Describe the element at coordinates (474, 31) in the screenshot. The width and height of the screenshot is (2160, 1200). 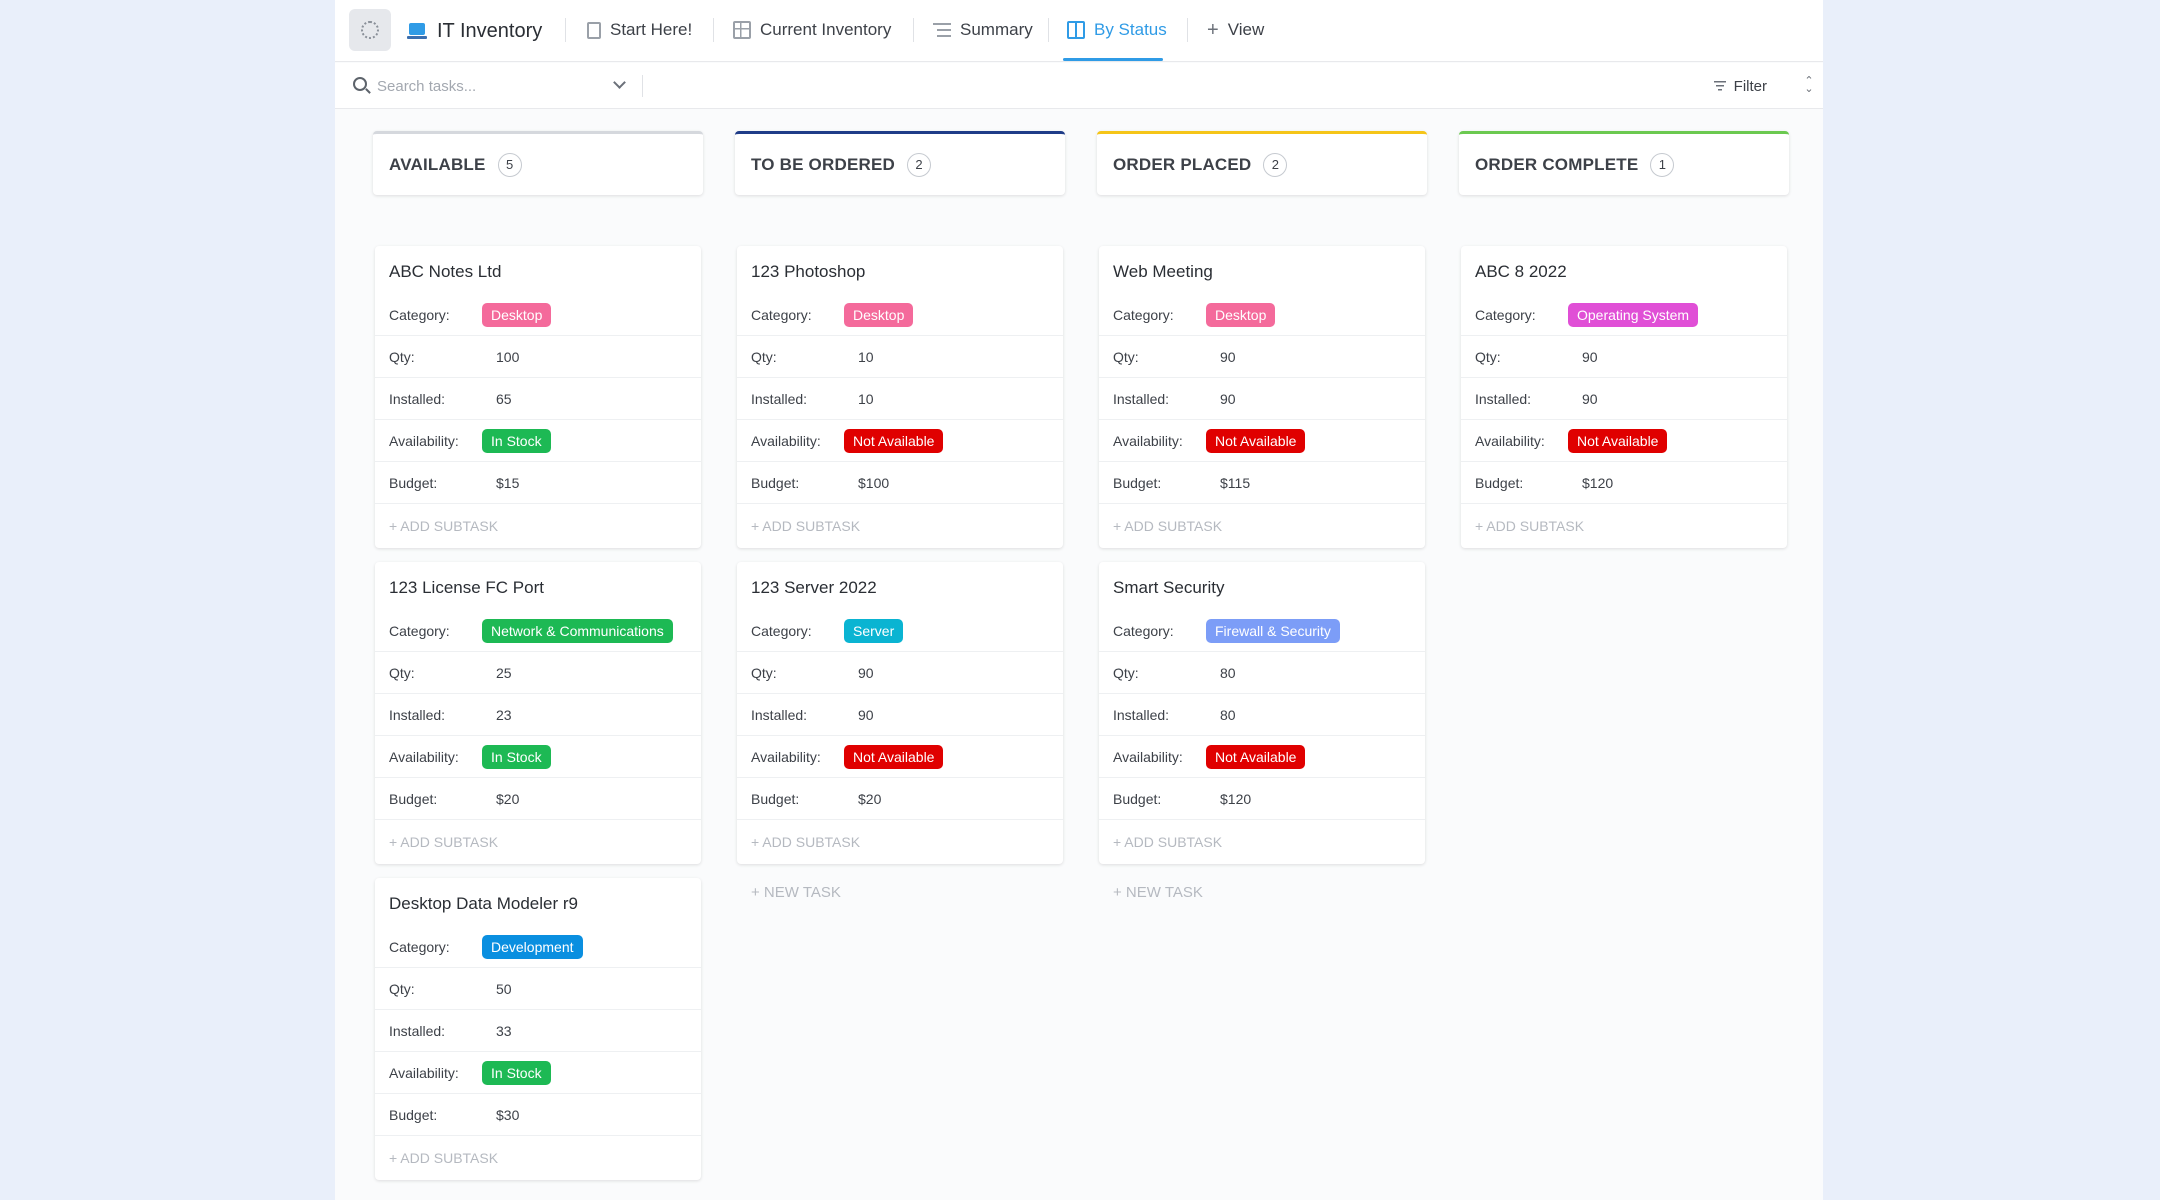
I see `page-title: IT Inventory` at that location.